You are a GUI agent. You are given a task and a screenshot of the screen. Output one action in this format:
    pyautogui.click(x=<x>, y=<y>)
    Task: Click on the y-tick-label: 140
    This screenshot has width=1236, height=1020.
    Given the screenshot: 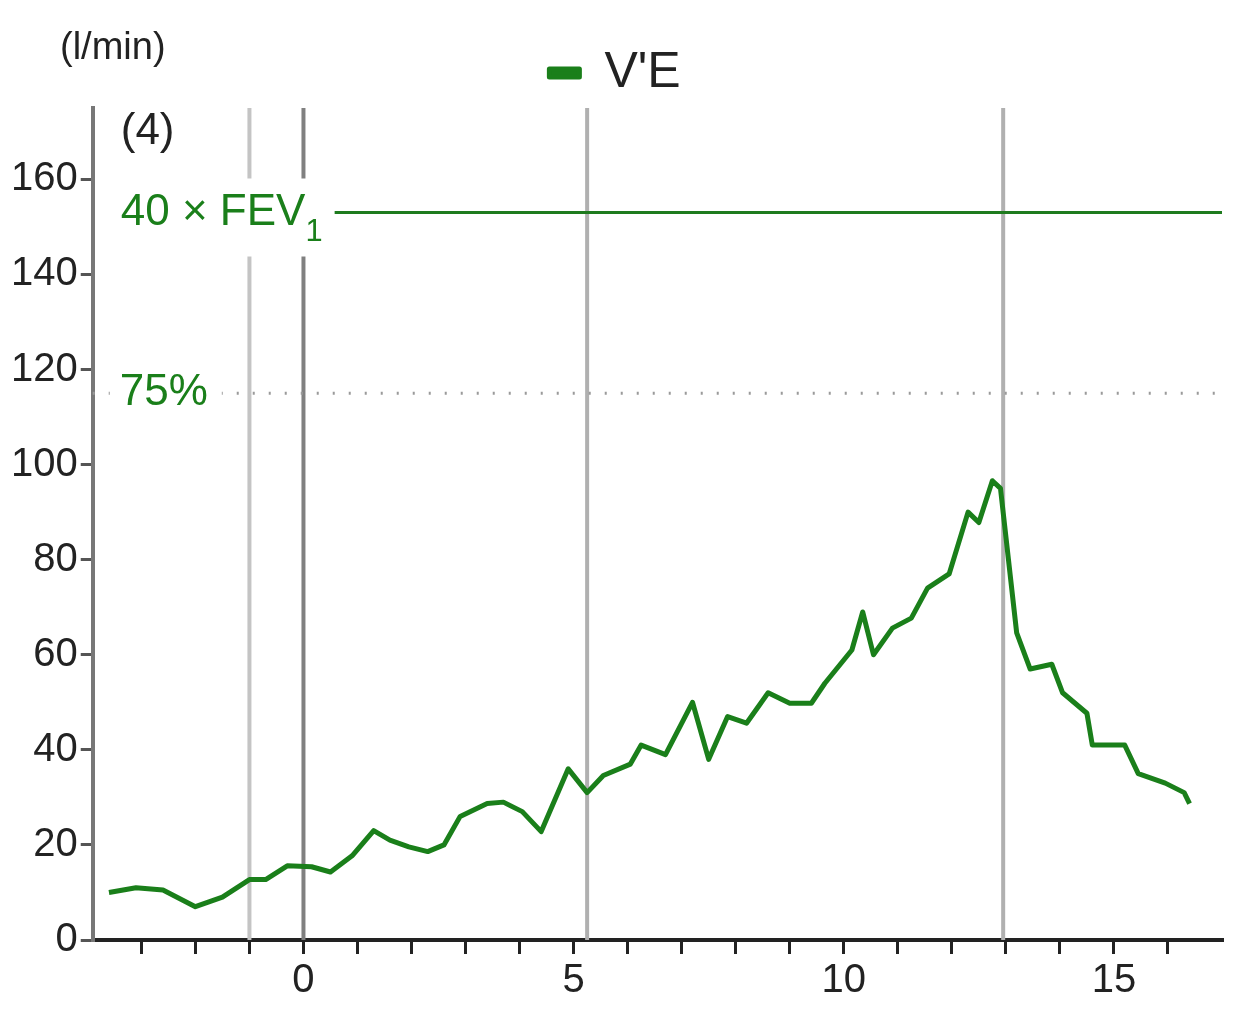 What is the action you would take?
    pyautogui.click(x=44, y=271)
    